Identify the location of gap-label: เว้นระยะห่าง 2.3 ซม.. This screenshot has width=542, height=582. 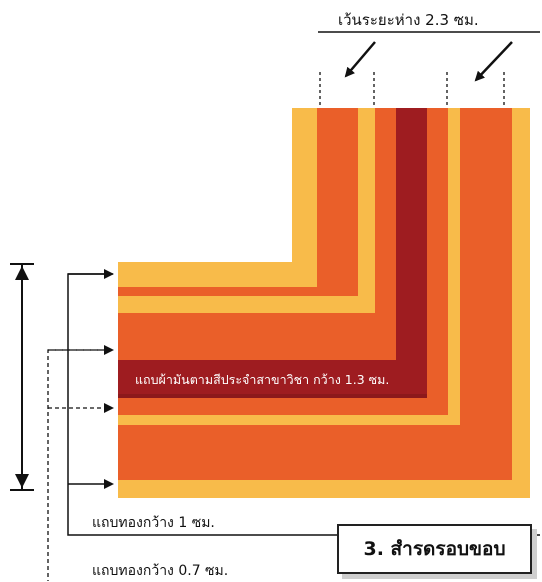
(408, 20).